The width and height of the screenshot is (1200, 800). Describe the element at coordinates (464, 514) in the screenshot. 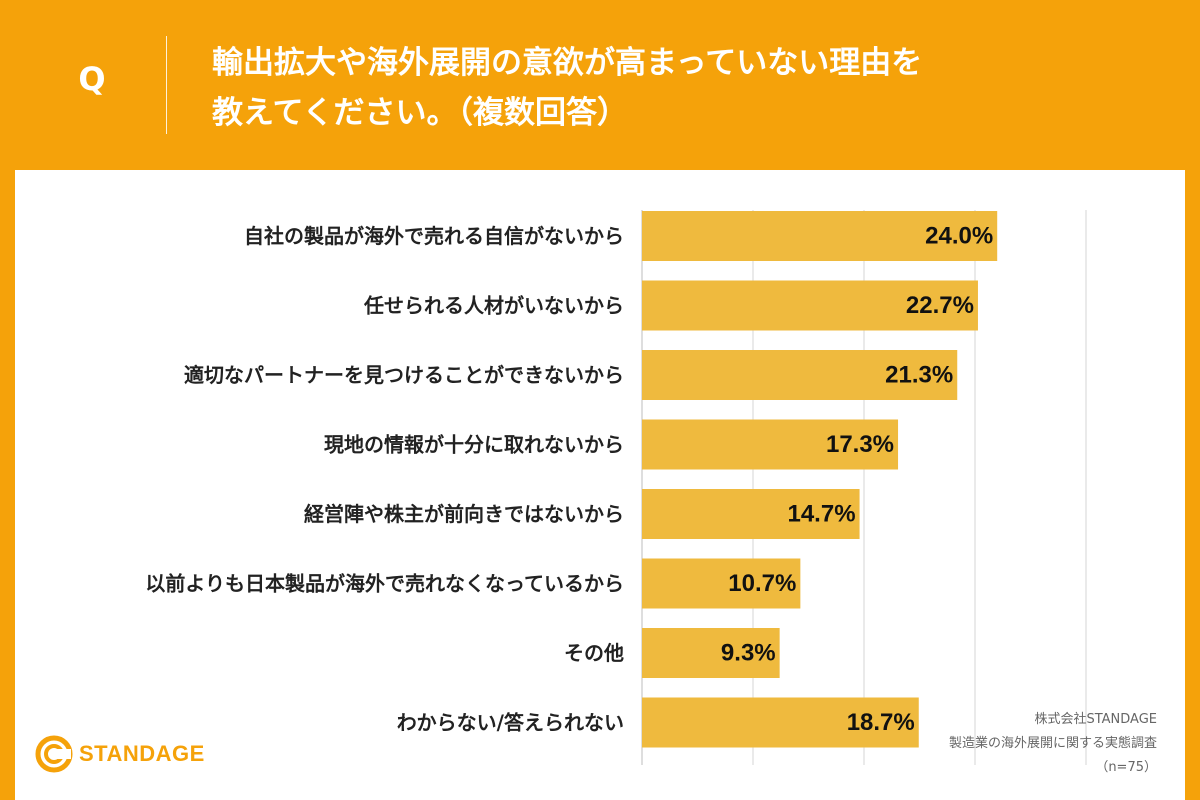

I see `category-label: 経営陣や株主が前向きではないから` at that location.